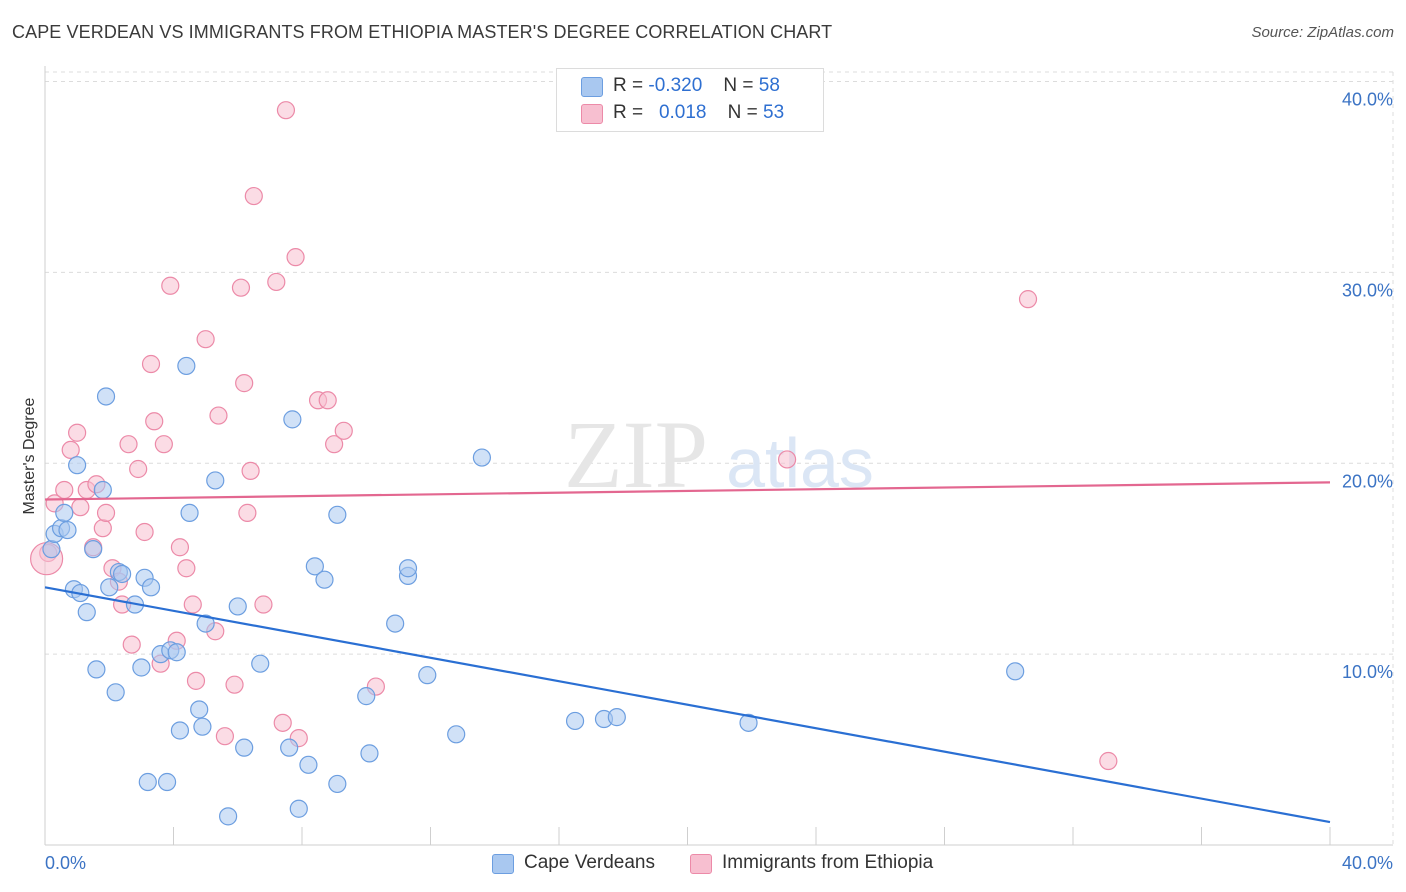 This screenshot has height=892, width=1406. Describe the element at coordinates (1367, 290) in the screenshot. I see `y-tick-label: 30.0%` at that location.